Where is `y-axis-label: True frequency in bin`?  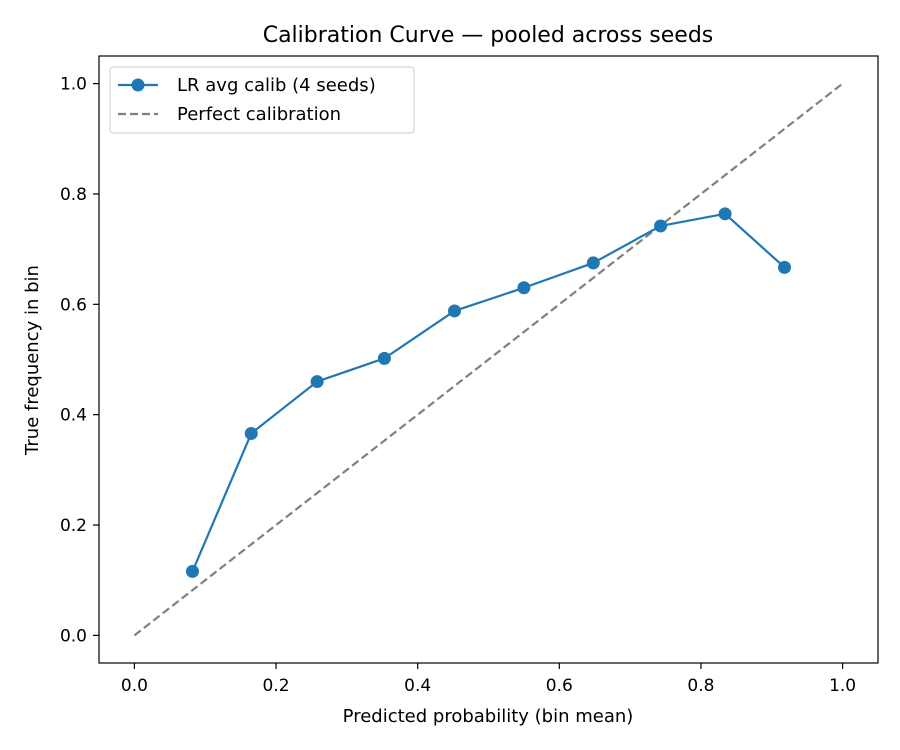 y-axis-label: True frequency in bin is located at coordinates (32, 360).